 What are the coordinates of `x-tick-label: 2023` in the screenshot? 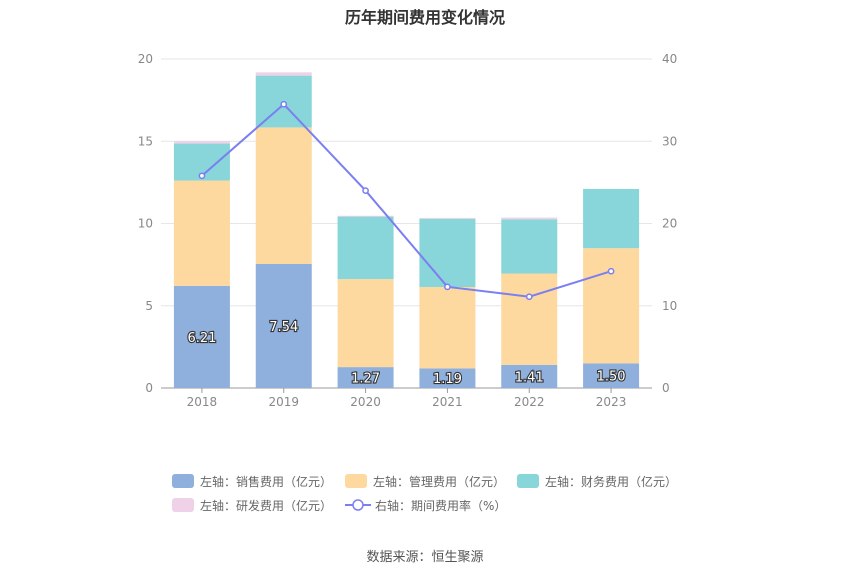 It's located at (611, 402).